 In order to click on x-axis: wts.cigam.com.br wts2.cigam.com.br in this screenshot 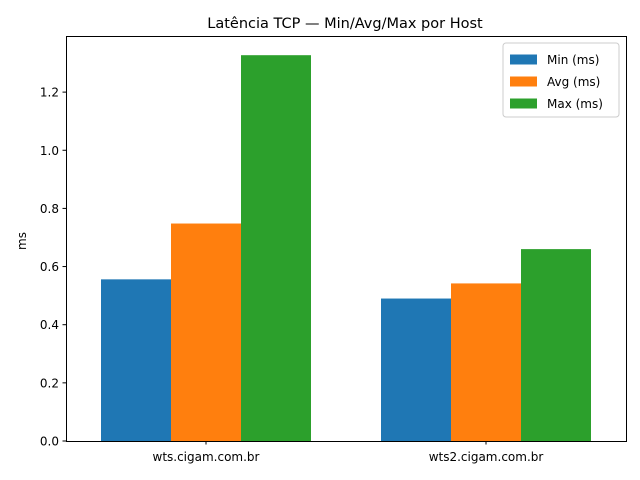, I will do `click(348, 452)`.